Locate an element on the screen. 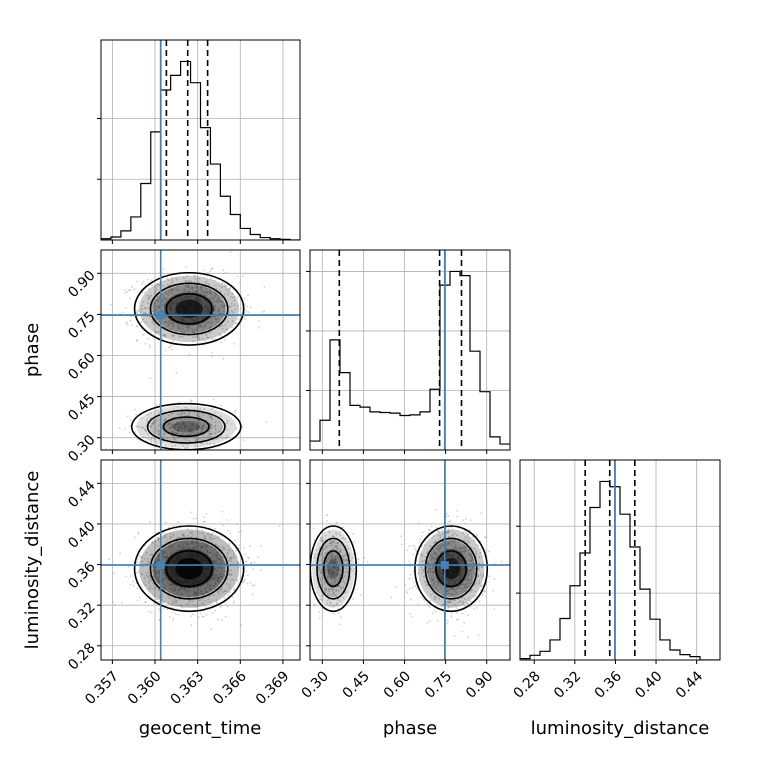 The height and width of the screenshot is (760, 760). ytick-label: 0.30 is located at coordinates (81, 448).